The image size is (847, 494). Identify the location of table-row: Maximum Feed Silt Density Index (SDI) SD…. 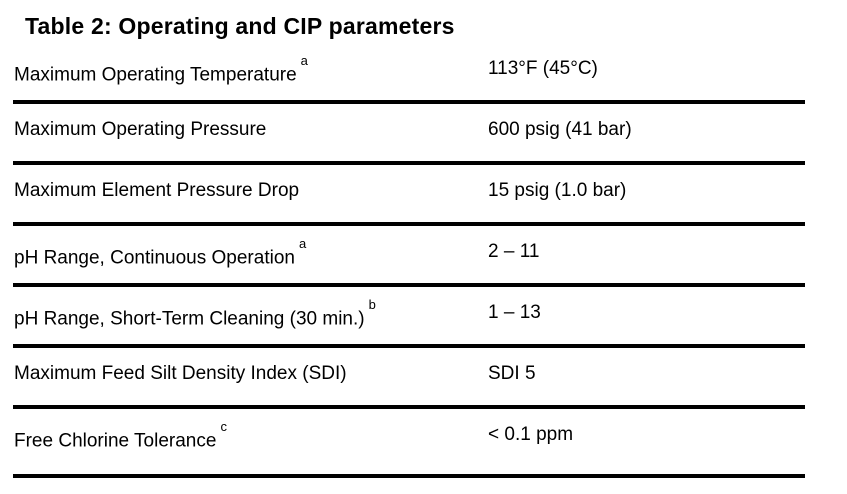
(409, 378).